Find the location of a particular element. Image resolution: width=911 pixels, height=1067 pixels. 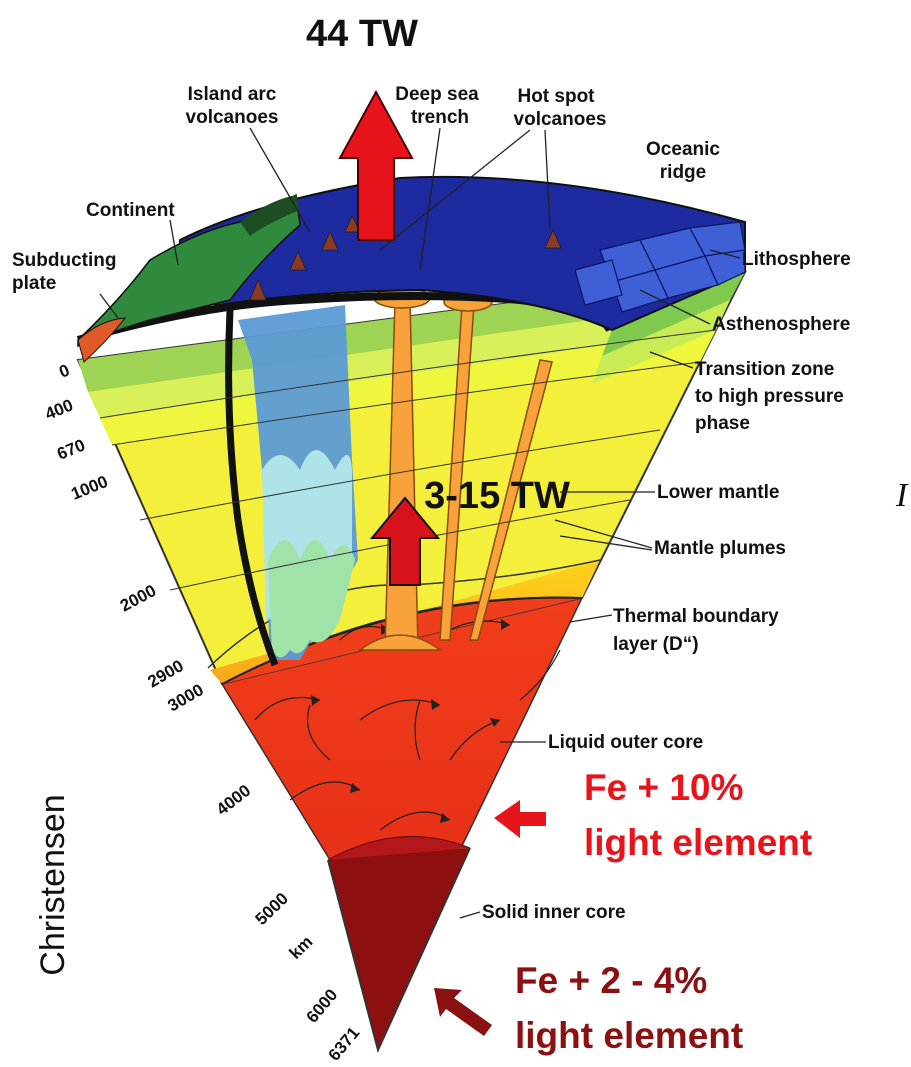

outer-core-arrow is located at coordinates (520, 819).